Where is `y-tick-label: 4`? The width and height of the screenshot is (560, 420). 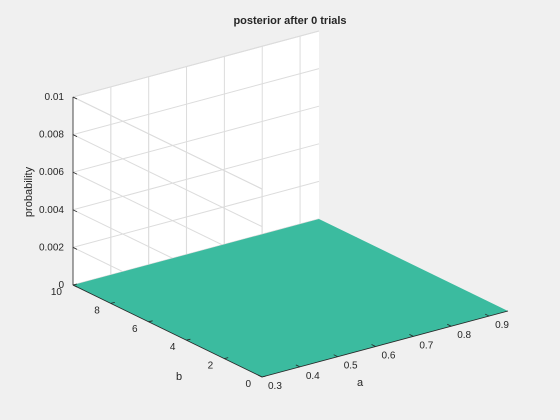 y-tick-label: 4 is located at coordinates (173, 347).